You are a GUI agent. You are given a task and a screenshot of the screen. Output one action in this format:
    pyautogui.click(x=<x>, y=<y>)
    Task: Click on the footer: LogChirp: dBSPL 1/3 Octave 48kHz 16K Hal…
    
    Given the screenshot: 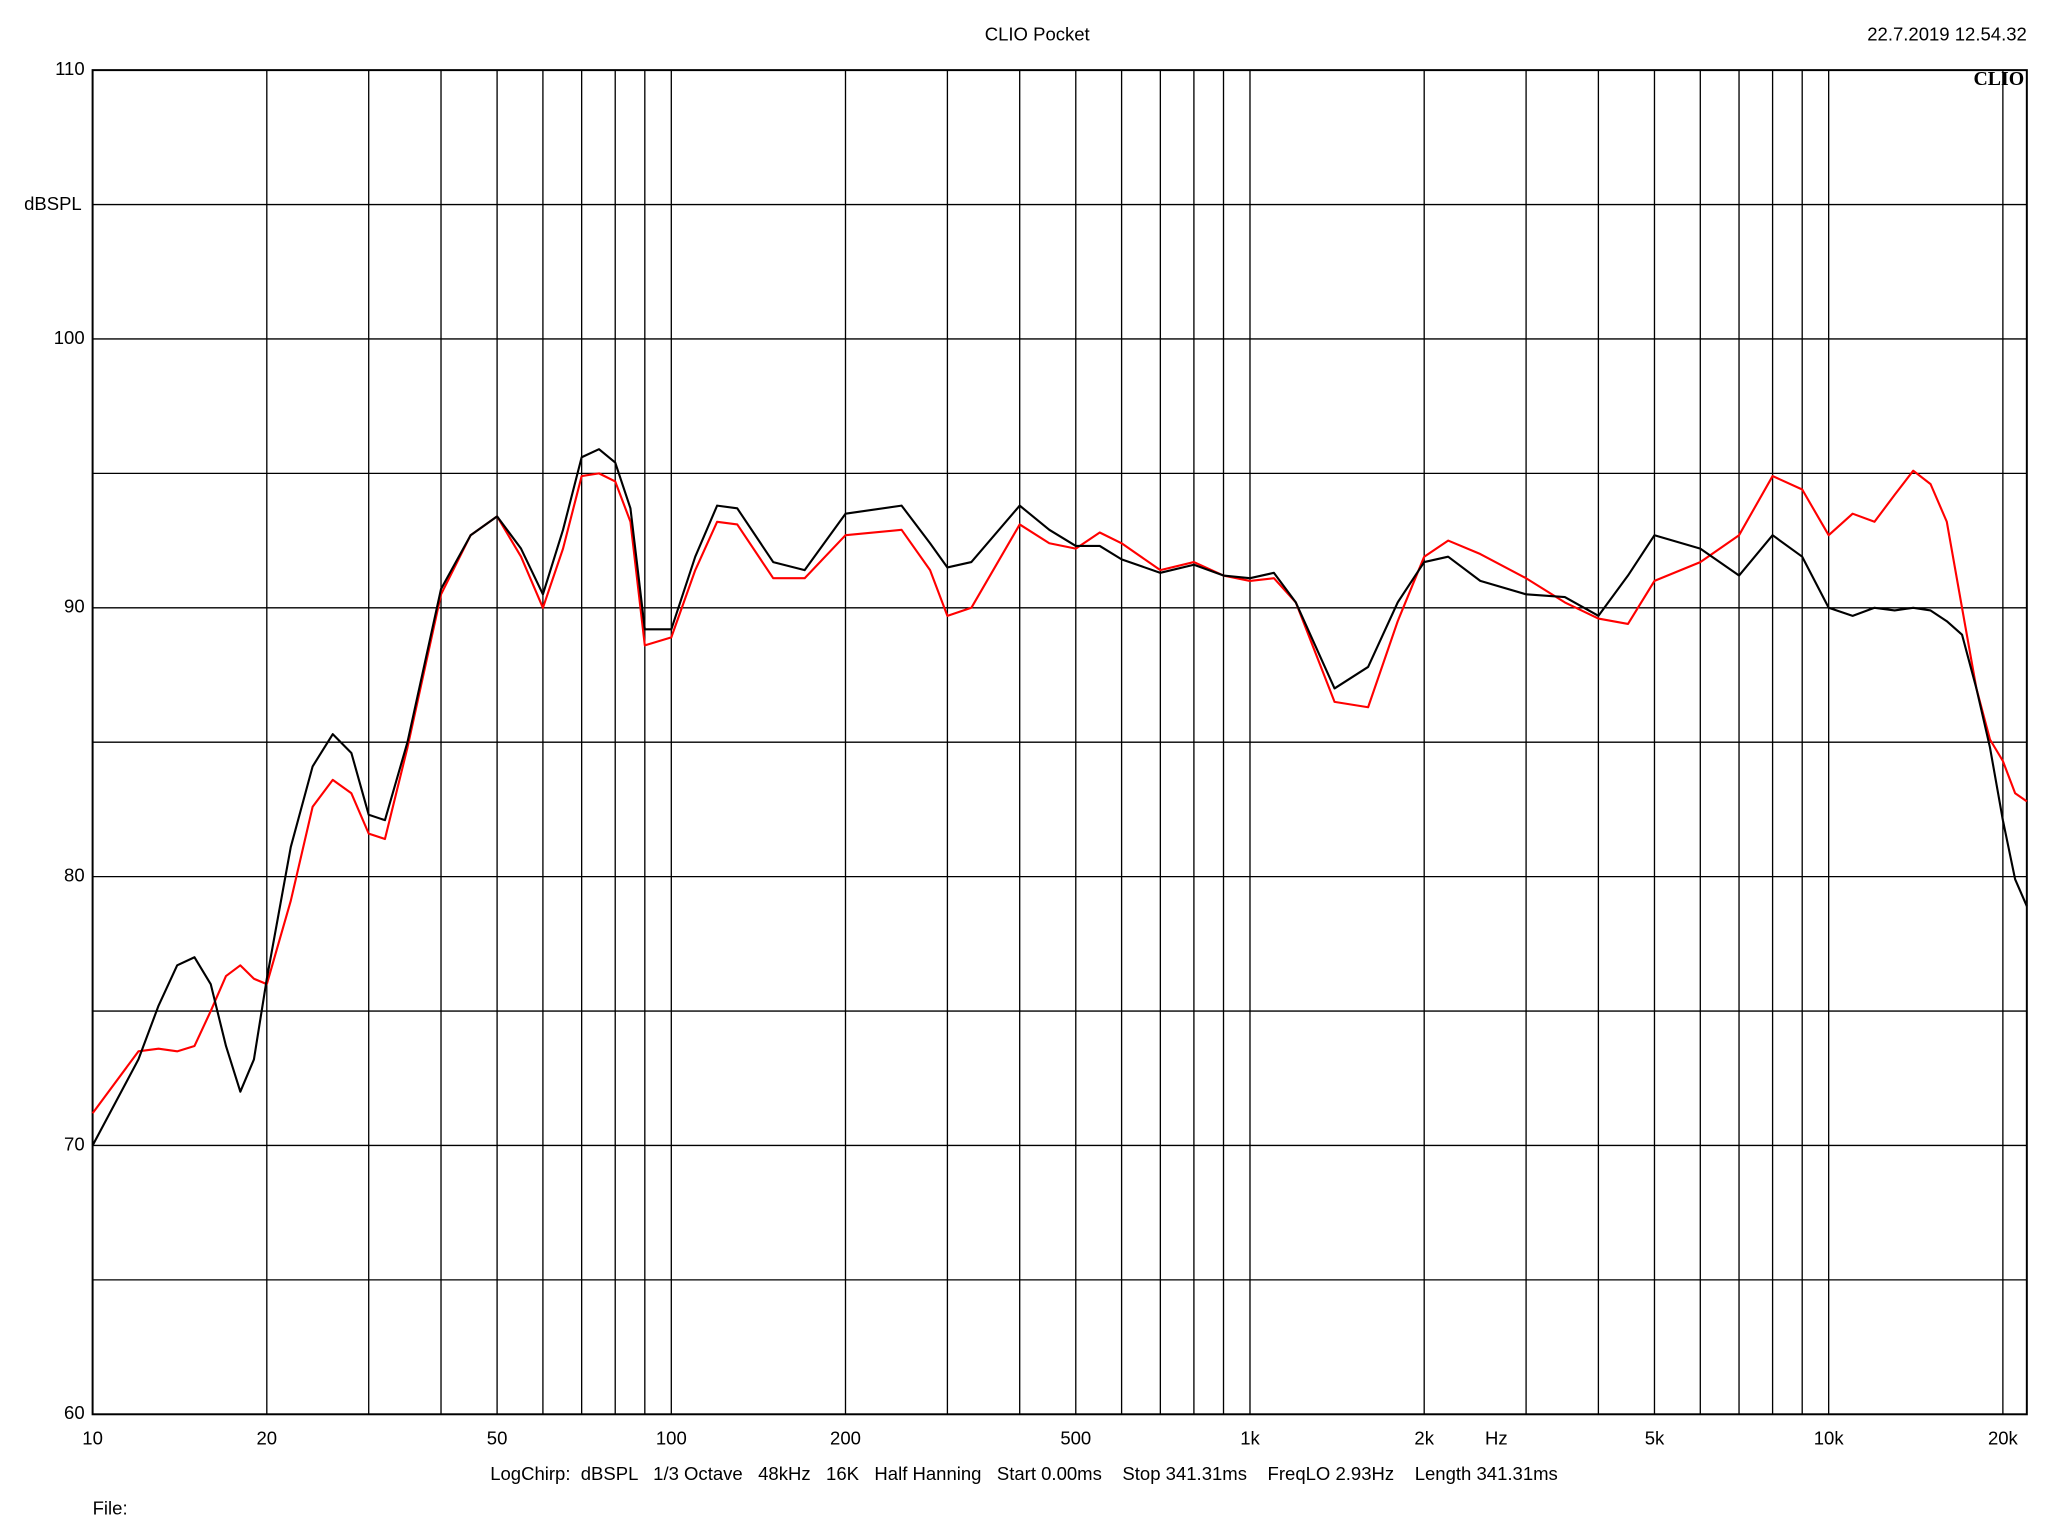 What is the action you would take?
    pyautogui.click(x=1024, y=1473)
    